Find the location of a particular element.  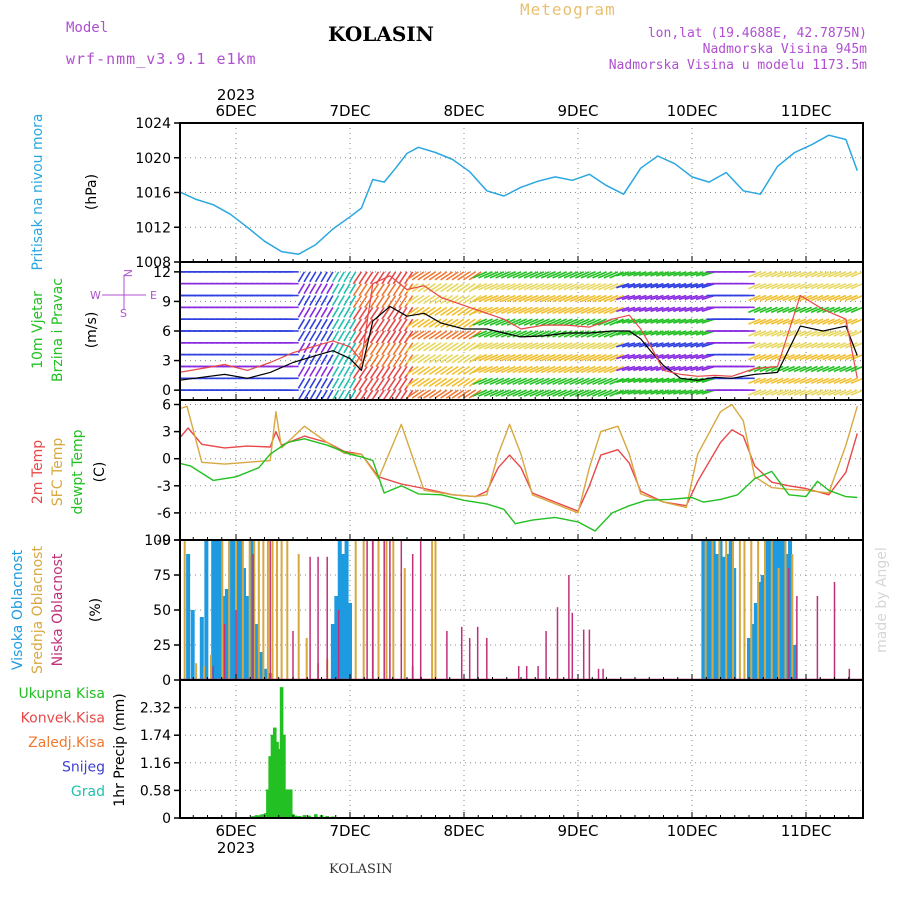

series-line-wind-gust is located at coordinates (519, 327).